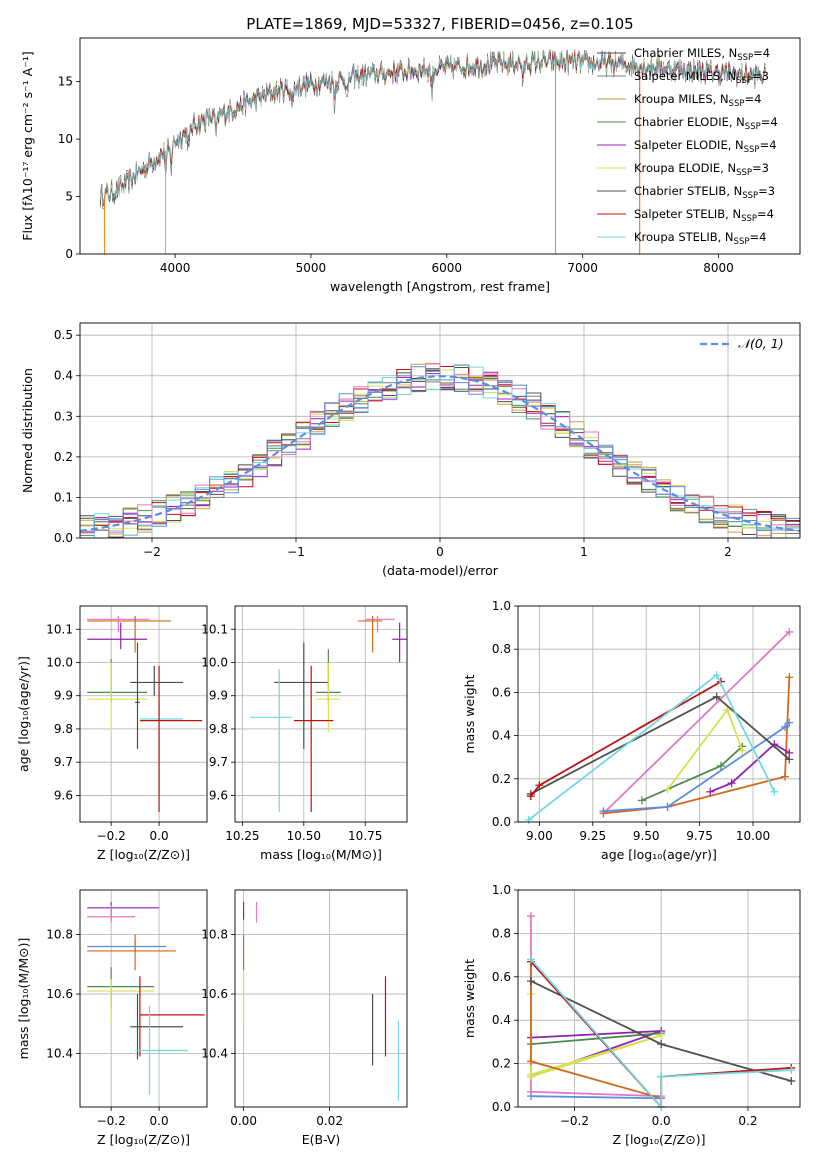 Image resolution: width=819 pixels, height=1170 pixels. What do you see at coordinates (501, 977) in the screenshot?
I see `y-tick-label: 0.6` at bounding box center [501, 977].